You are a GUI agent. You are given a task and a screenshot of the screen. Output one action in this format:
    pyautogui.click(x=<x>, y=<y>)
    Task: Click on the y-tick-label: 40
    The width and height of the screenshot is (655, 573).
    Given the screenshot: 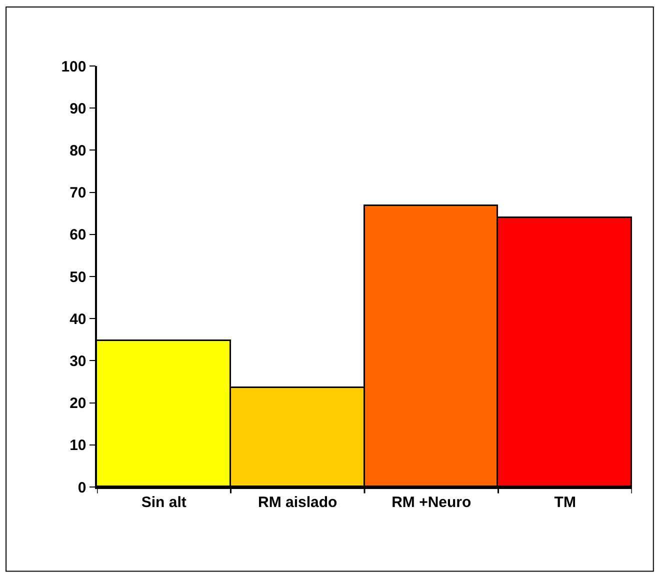 What is the action you would take?
    pyautogui.click(x=78, y=319)
    